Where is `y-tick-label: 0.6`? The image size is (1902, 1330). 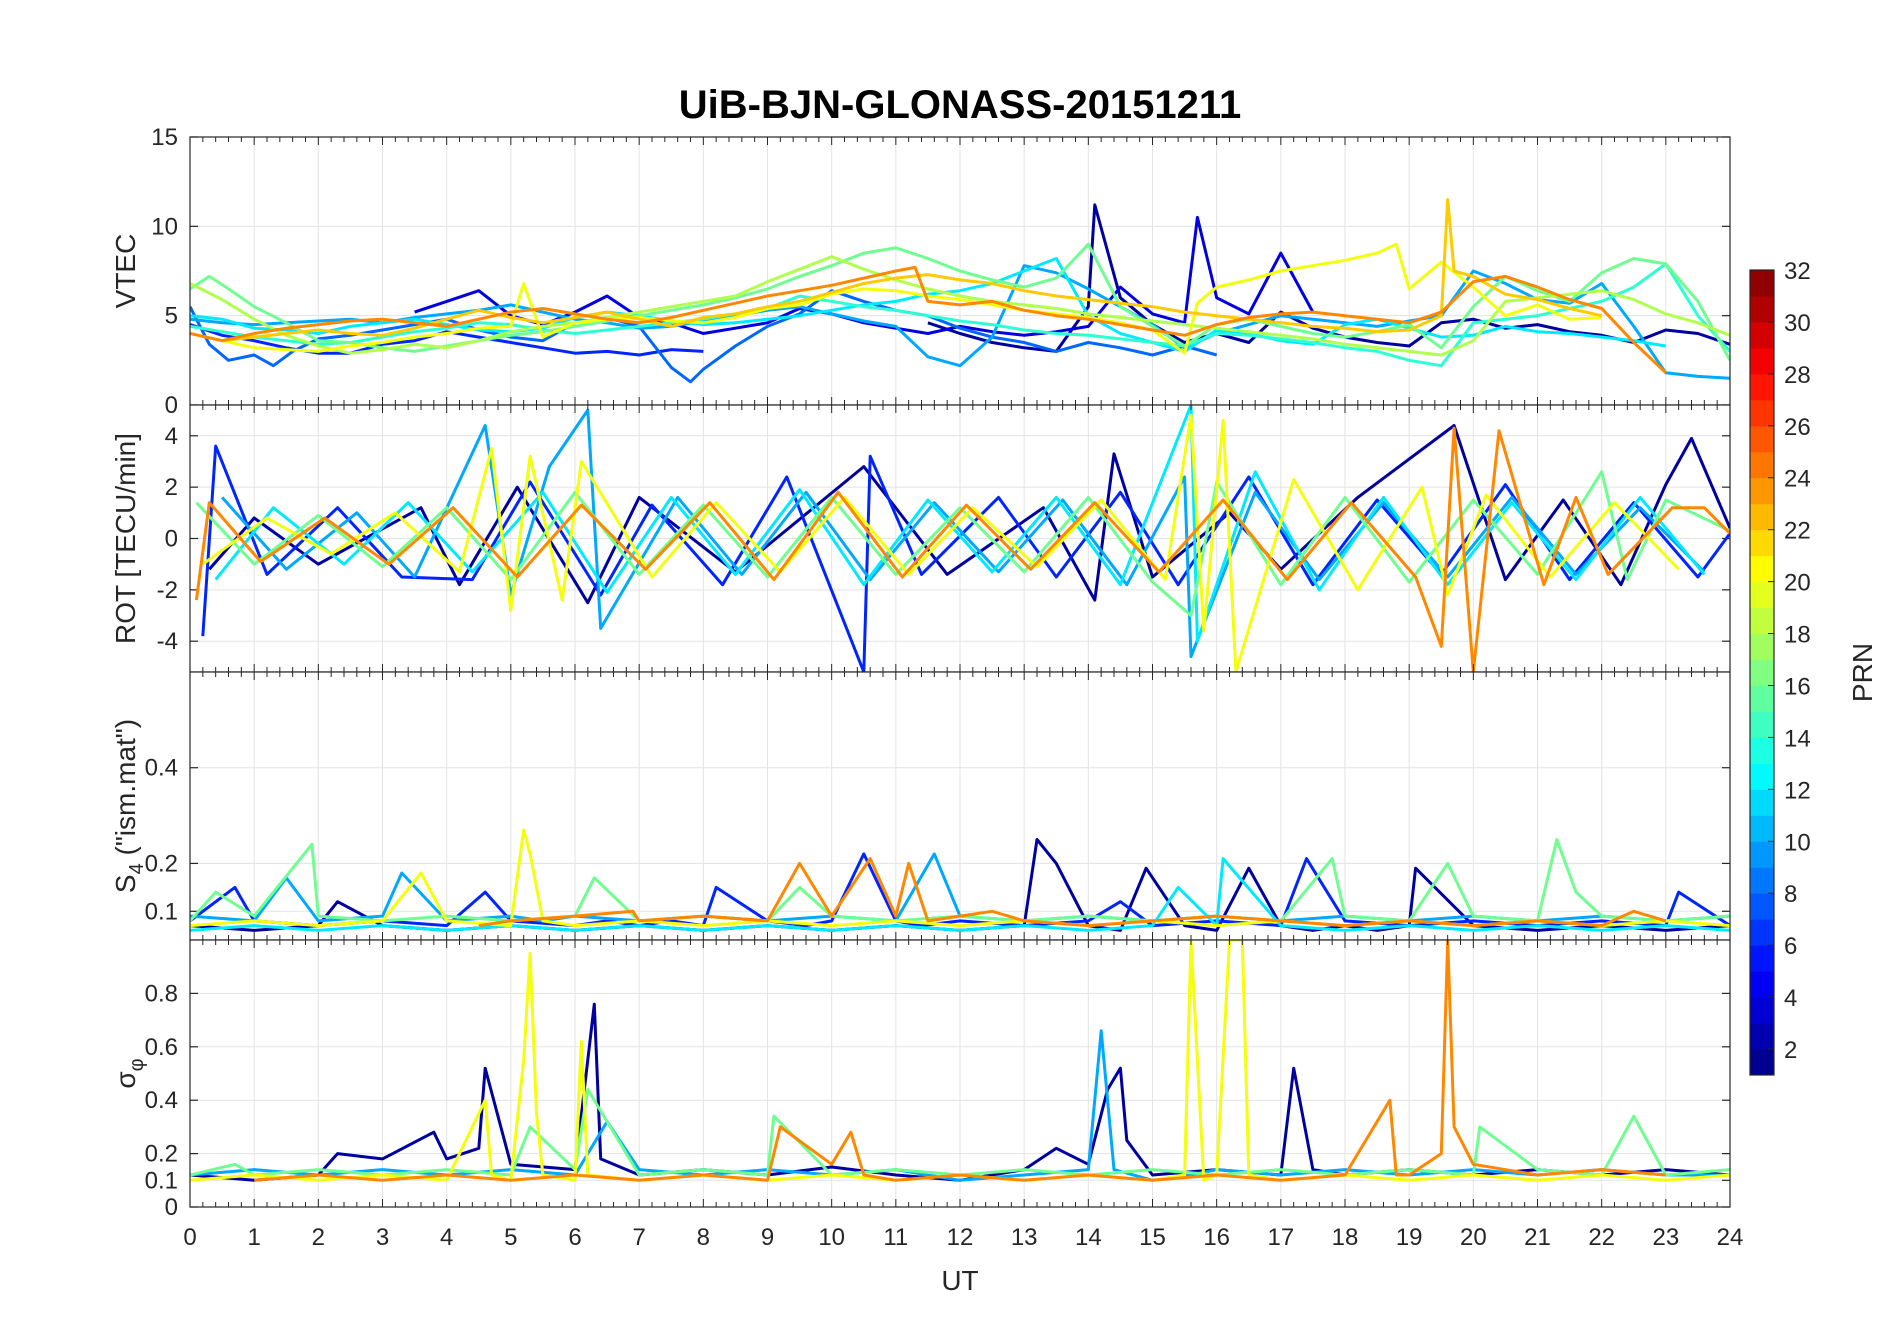 y-tick-label: 0.6 is located at coordinates (161, 1047).